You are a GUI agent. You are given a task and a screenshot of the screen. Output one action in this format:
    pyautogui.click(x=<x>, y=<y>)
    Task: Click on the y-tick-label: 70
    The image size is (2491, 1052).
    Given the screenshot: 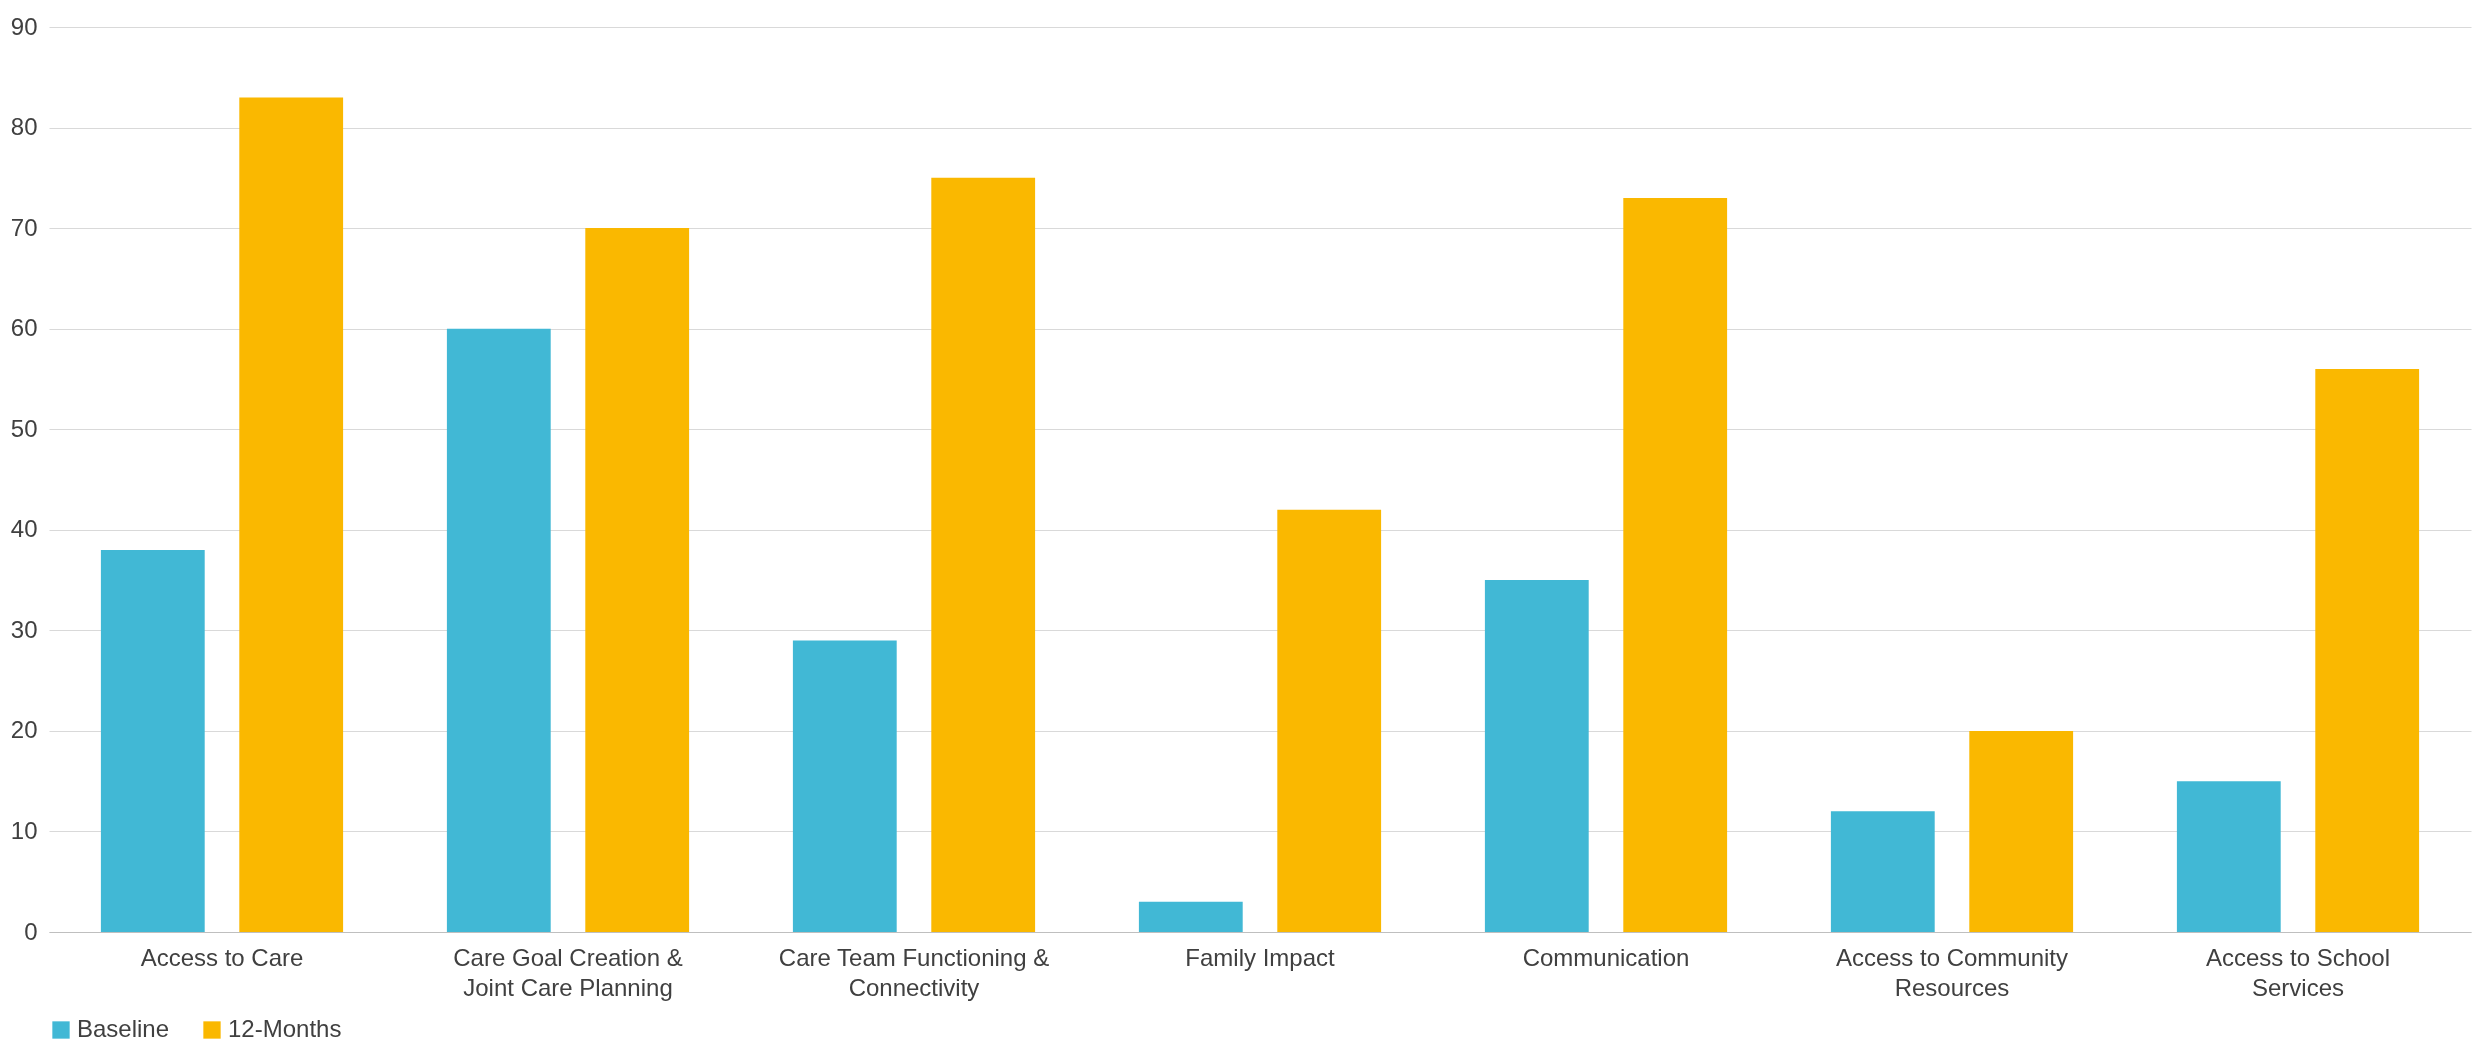 What is the action you would take?
    pyautogui.click(x=24, y=227)
    